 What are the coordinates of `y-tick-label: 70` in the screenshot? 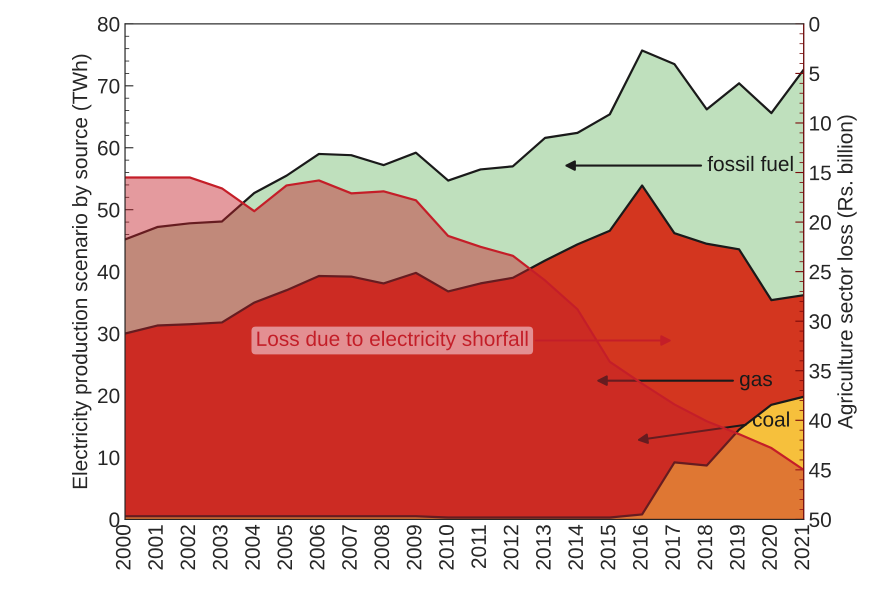 It's located at (109, 86).